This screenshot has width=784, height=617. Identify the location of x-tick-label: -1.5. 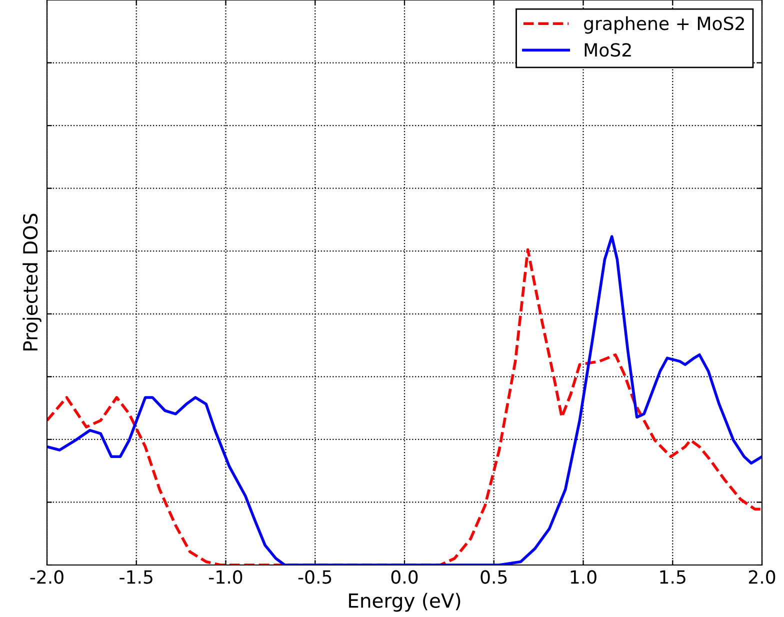
(136, 577).